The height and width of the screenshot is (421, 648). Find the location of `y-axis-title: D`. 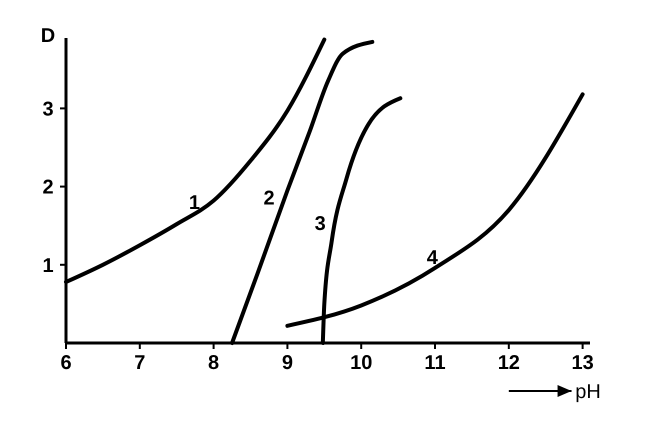

y-axis-title: D is located at coordinates (48, 36).